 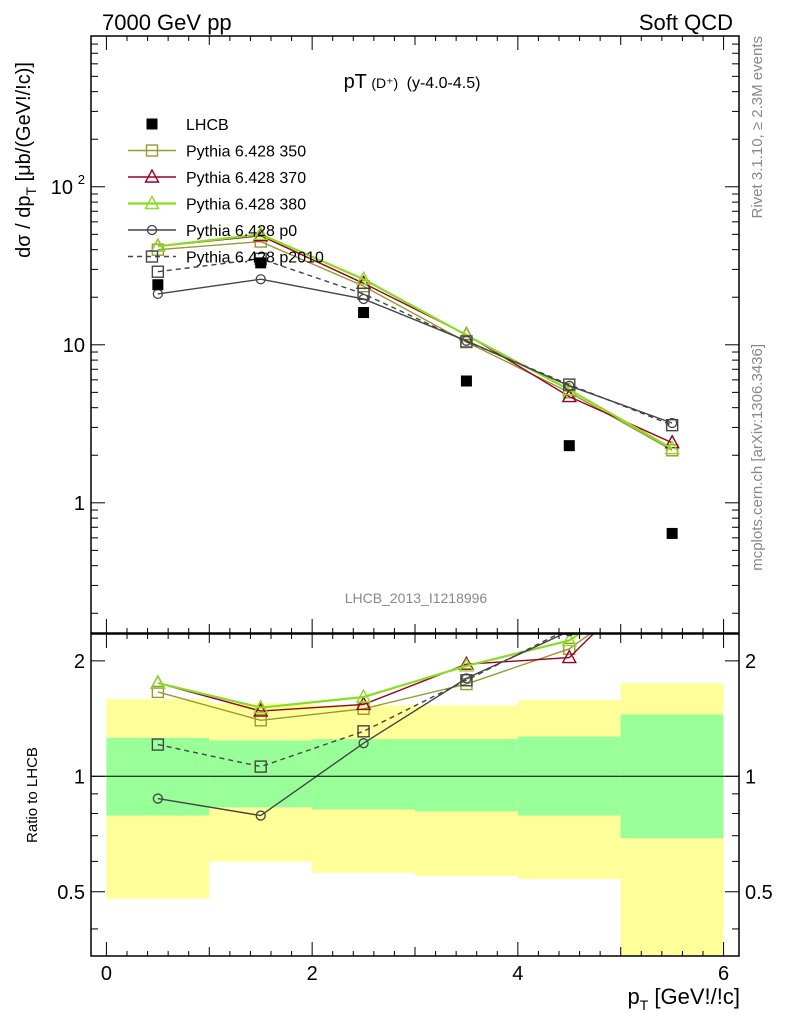 I want to click on xtick-label-2: 4, so click(x=517, y=974).